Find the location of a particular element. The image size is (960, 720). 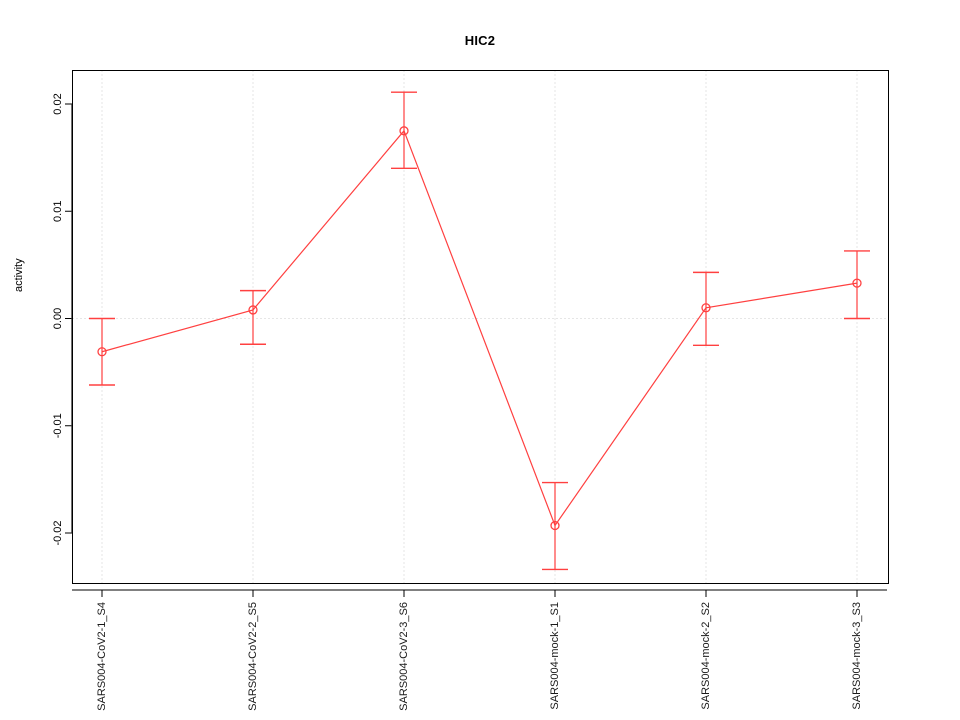

x-tick-label: SARS004-CoV2-2_S5 is located at coordinates (253, 656).